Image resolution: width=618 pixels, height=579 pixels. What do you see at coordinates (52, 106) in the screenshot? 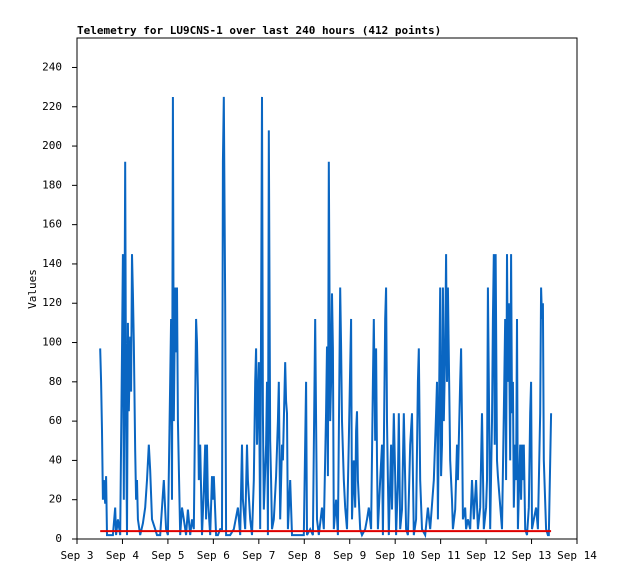
I see `y-tick-label: 220` at bounding box center [52, 106].